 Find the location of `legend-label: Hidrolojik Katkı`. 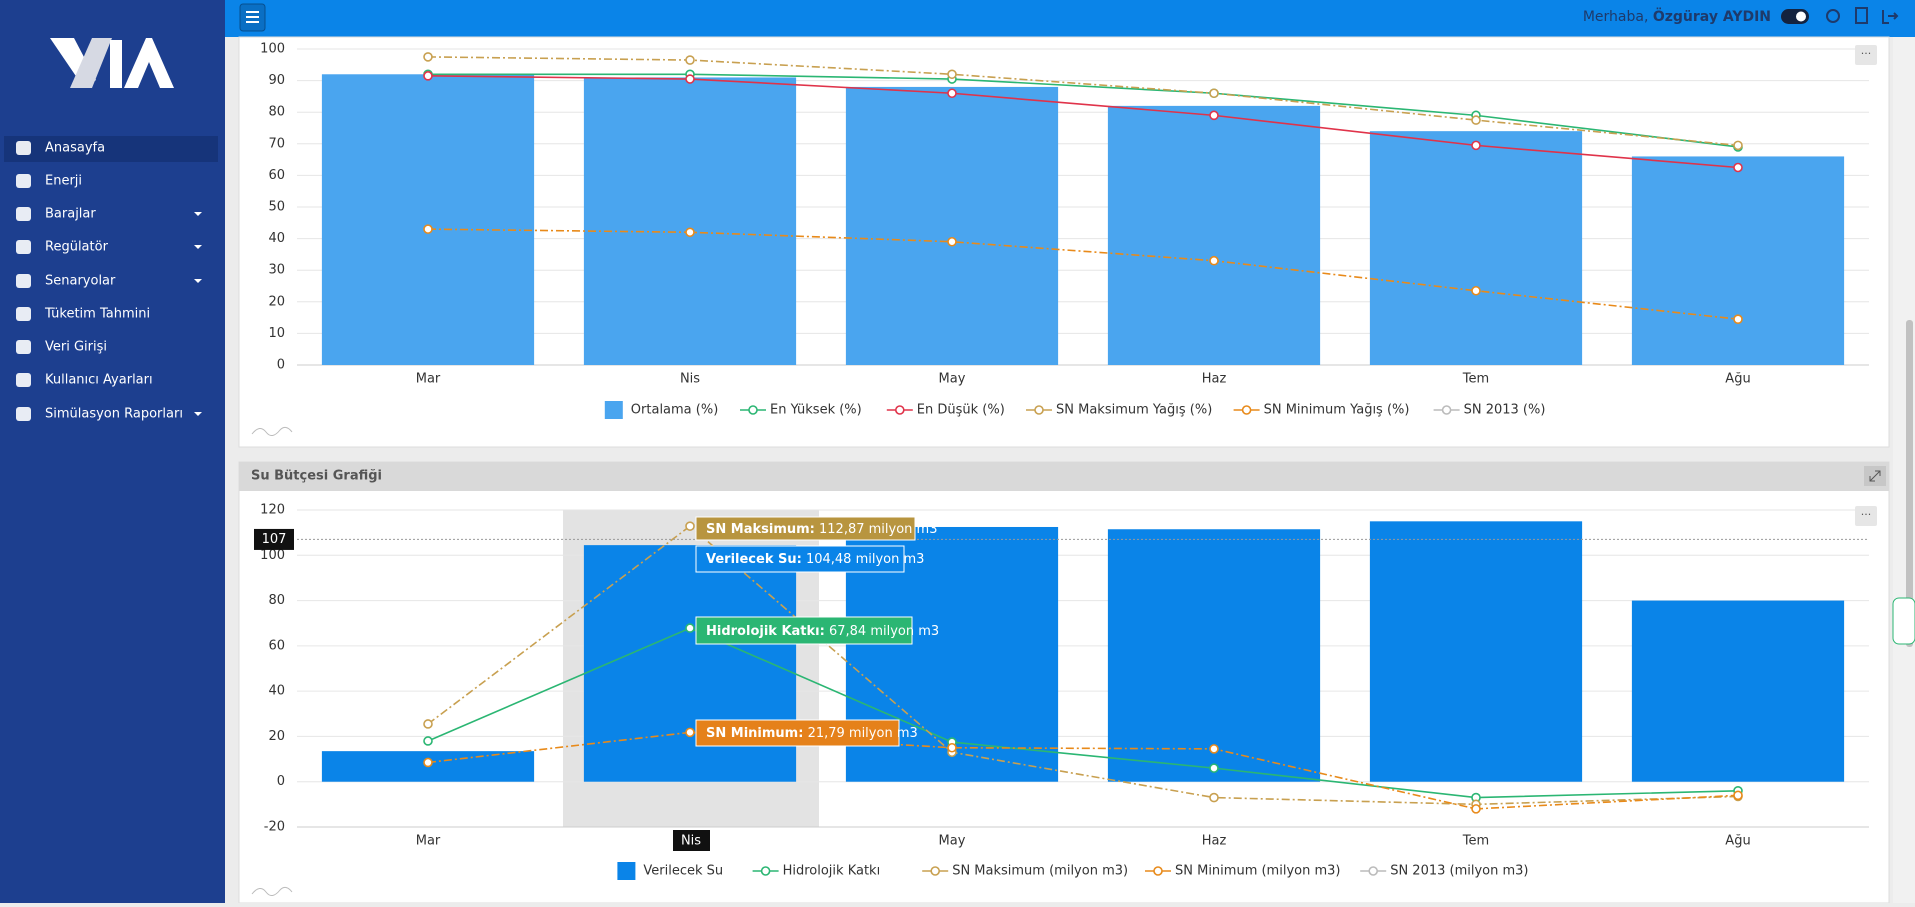

legend-label: Hidrolojik Katkı is located at coordinates (832, 871).